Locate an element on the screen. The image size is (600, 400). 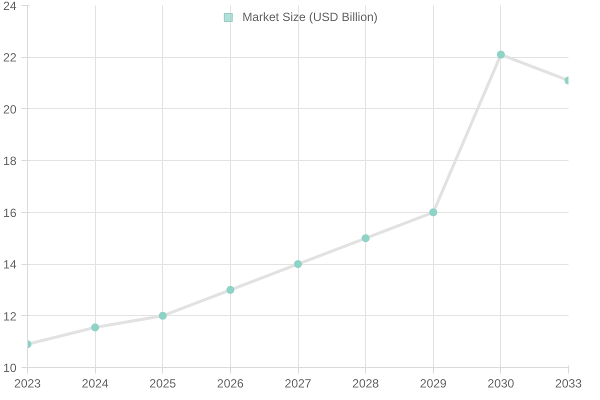
x-tick-label: 2029 is located at coordinates (433, 383).